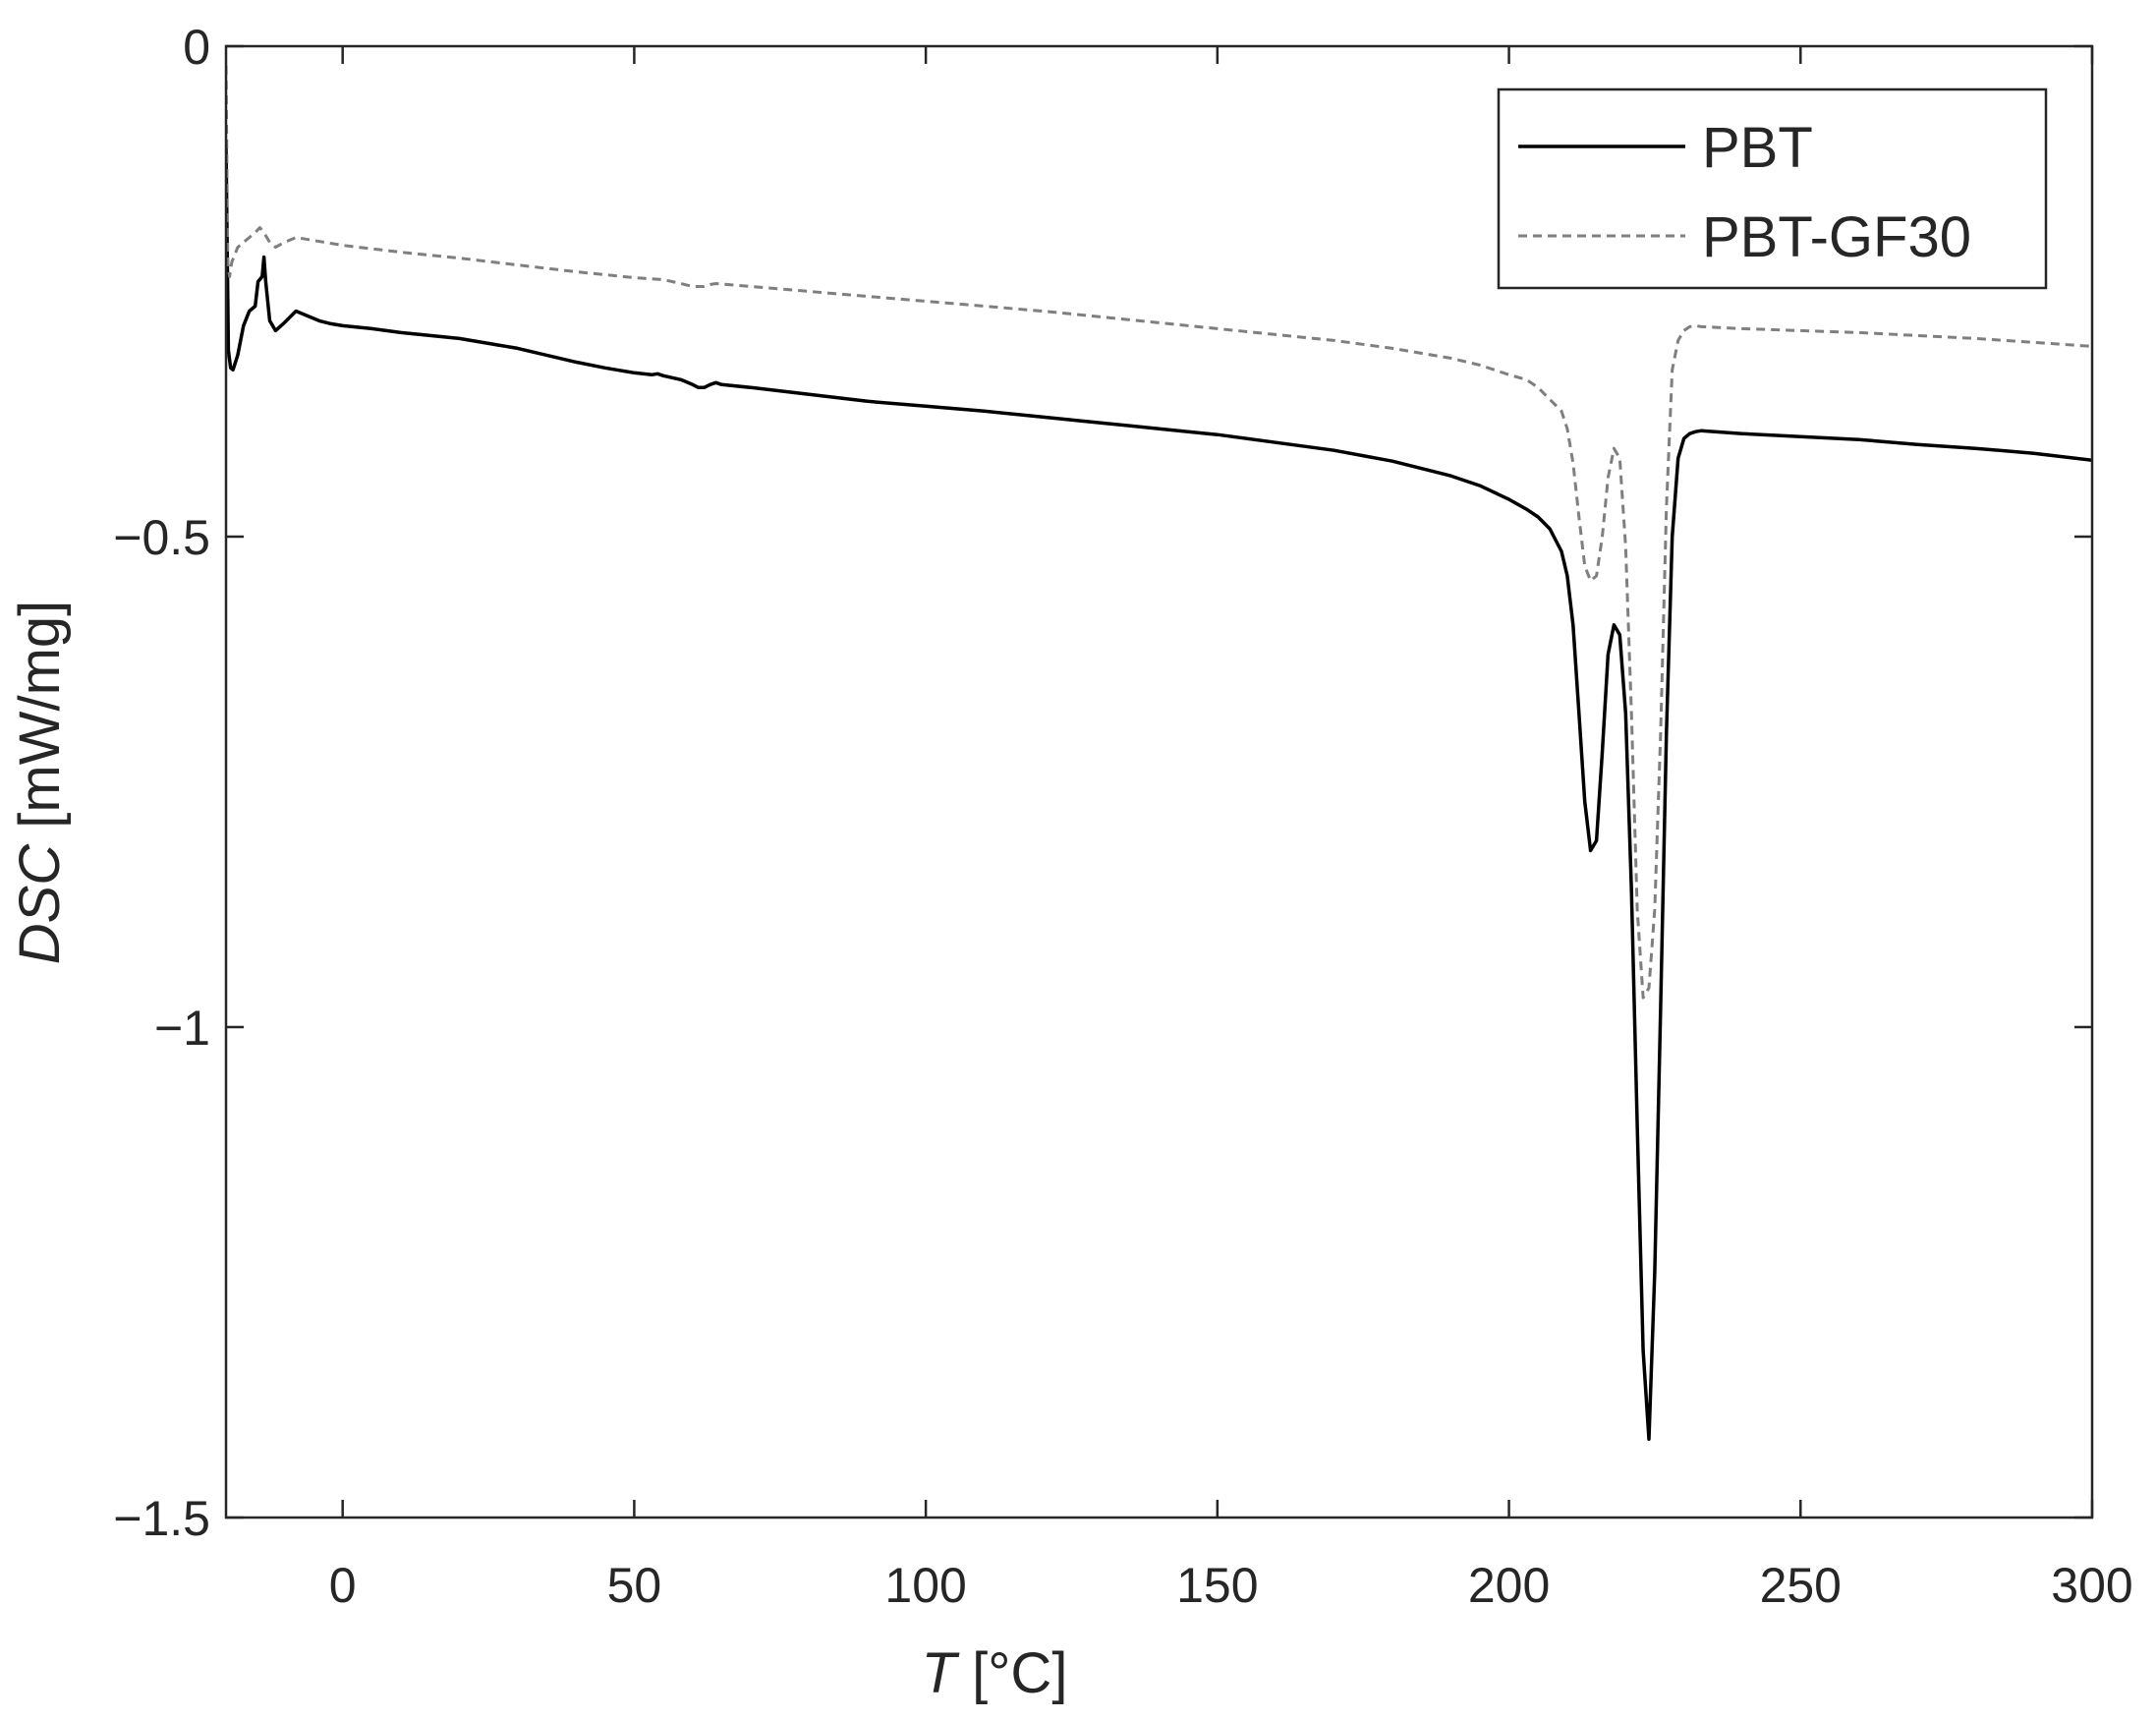  What do you see at coordinates (2091, 1585) in the screenshot?
I see `x-tick-label: 300` at bounding box center [2091, 1585].